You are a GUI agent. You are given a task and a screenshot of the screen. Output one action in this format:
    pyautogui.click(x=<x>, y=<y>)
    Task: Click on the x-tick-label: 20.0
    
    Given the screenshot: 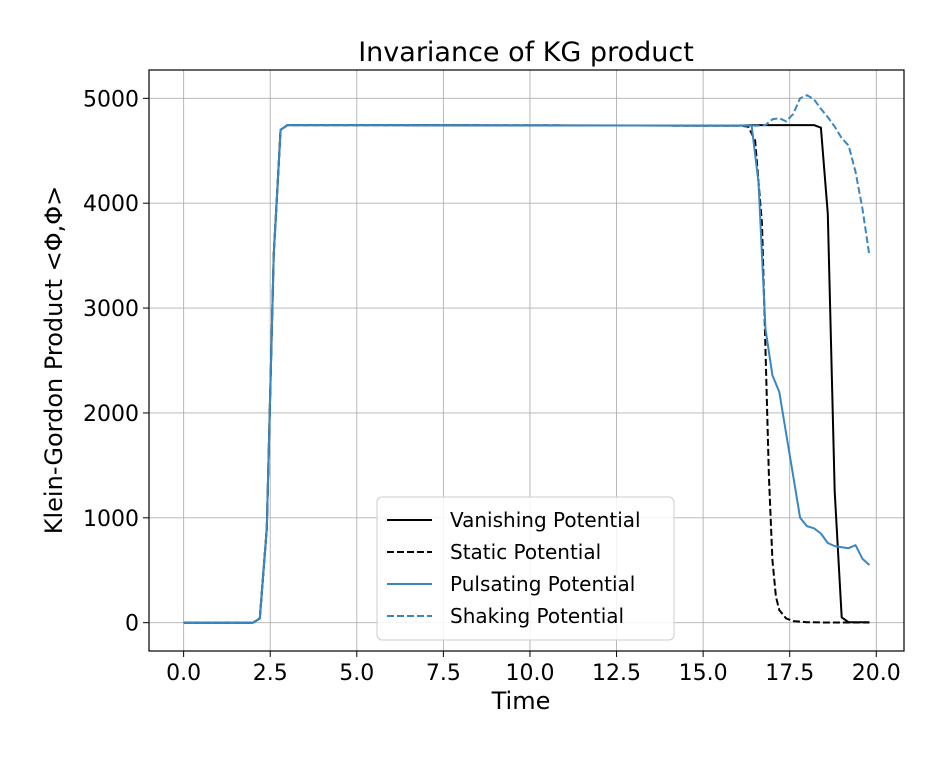 What is the action you would take?
    pyautogui.click(x=876, y=673)
    